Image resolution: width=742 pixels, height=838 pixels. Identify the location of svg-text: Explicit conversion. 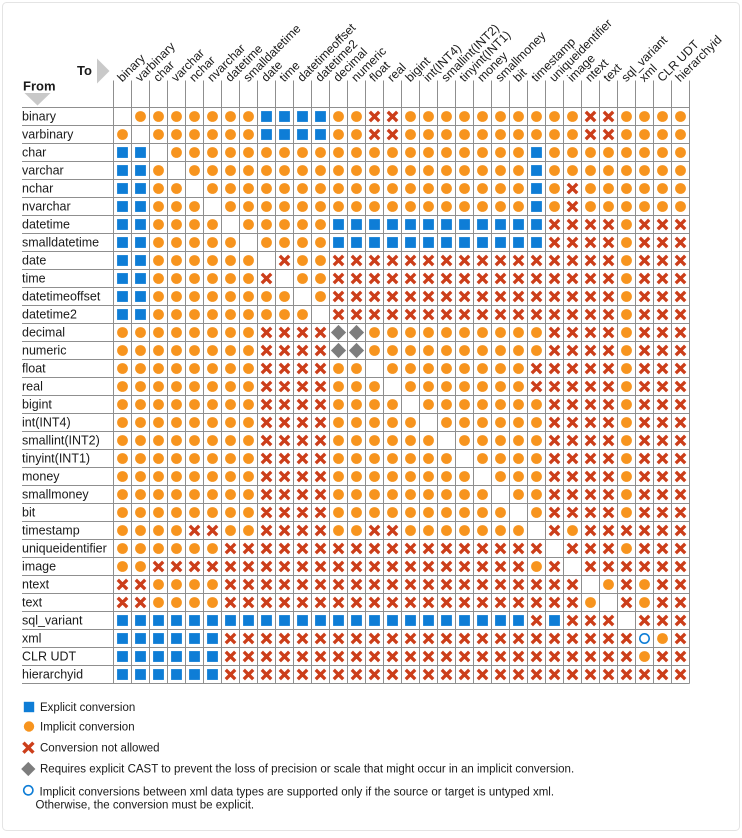
(87, 708).